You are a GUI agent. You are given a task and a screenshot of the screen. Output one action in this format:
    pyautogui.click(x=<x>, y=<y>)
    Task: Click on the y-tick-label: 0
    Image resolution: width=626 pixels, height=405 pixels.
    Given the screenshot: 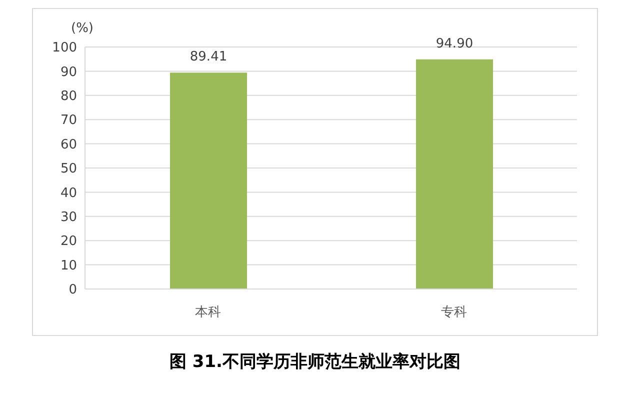 What is the action you would take?
    pyautogui.click(x=72, y=290)
    